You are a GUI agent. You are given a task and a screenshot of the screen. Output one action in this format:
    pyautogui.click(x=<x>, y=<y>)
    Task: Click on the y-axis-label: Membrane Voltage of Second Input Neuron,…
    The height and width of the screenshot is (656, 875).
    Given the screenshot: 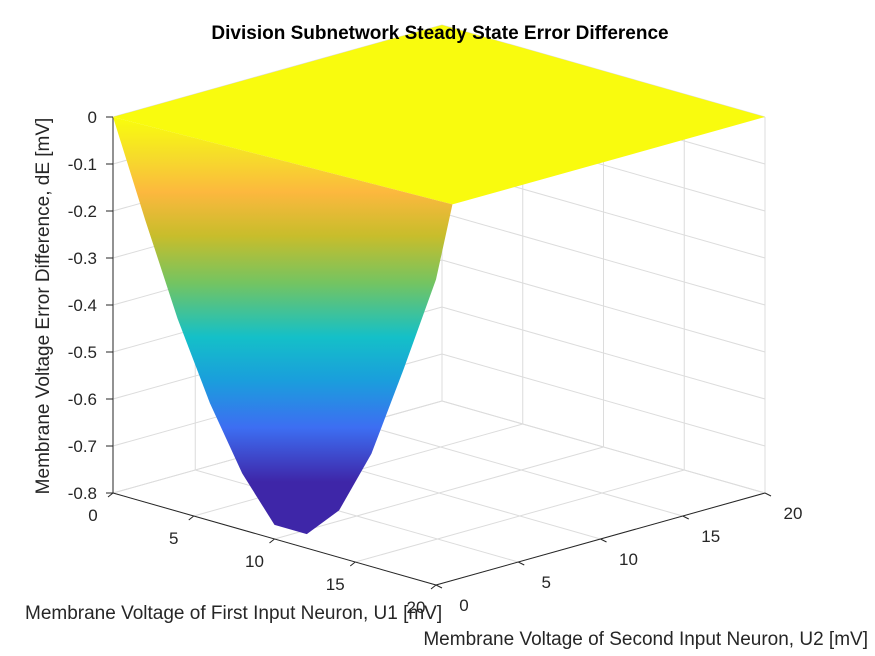 What is the action you would take?
    pyautogui.click(x=645, y=639)
    